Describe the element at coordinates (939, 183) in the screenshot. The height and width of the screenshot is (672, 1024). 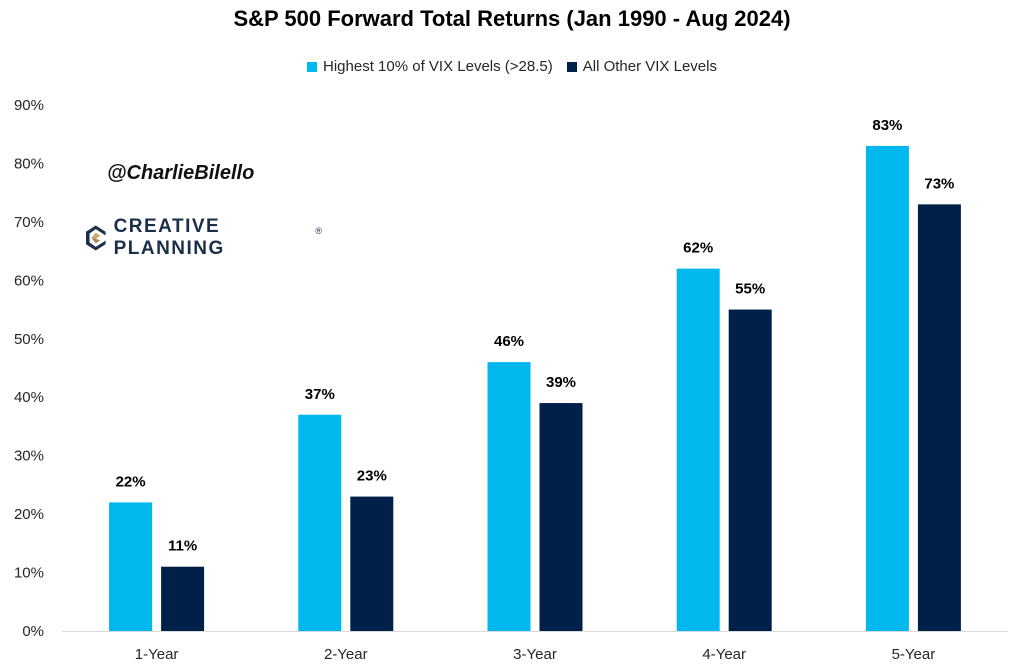
I see `data-label: 73%` at that location.